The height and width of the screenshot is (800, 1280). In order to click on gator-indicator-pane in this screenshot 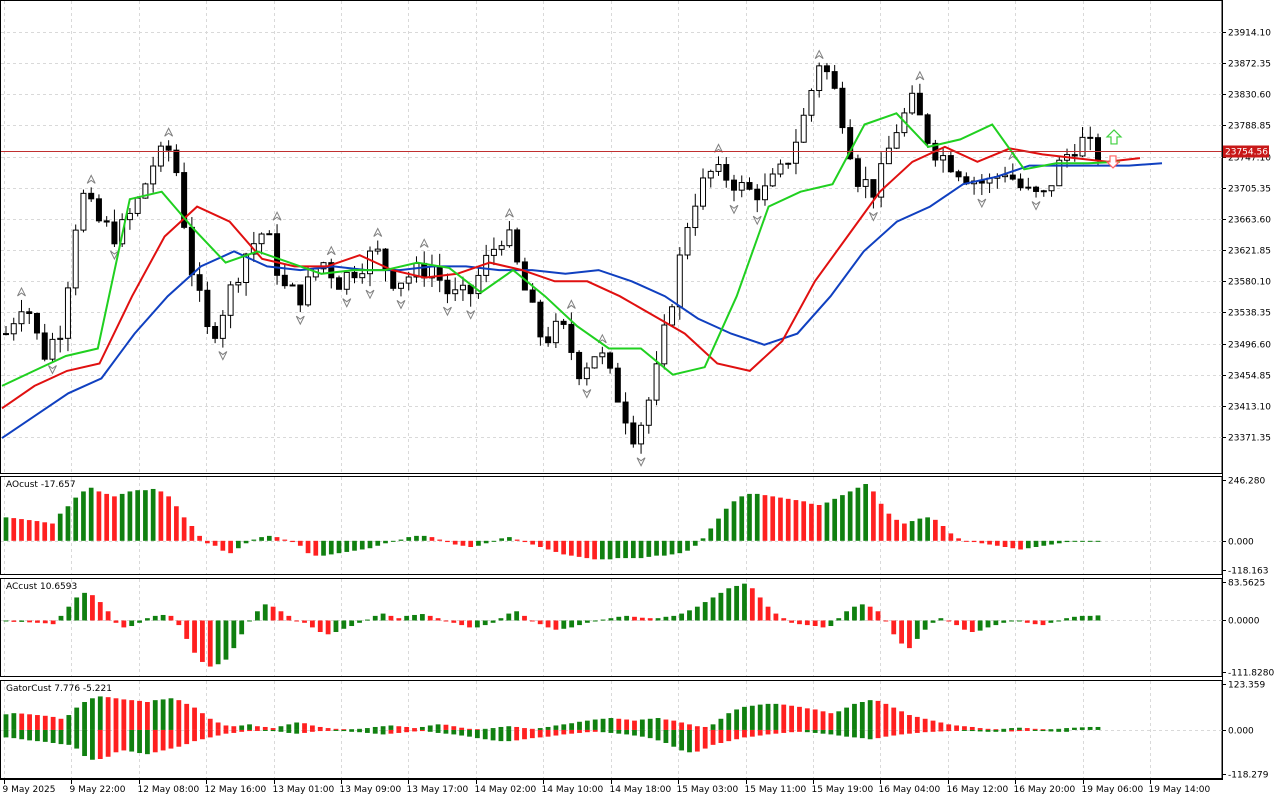, I will do `click(552, 728)`.